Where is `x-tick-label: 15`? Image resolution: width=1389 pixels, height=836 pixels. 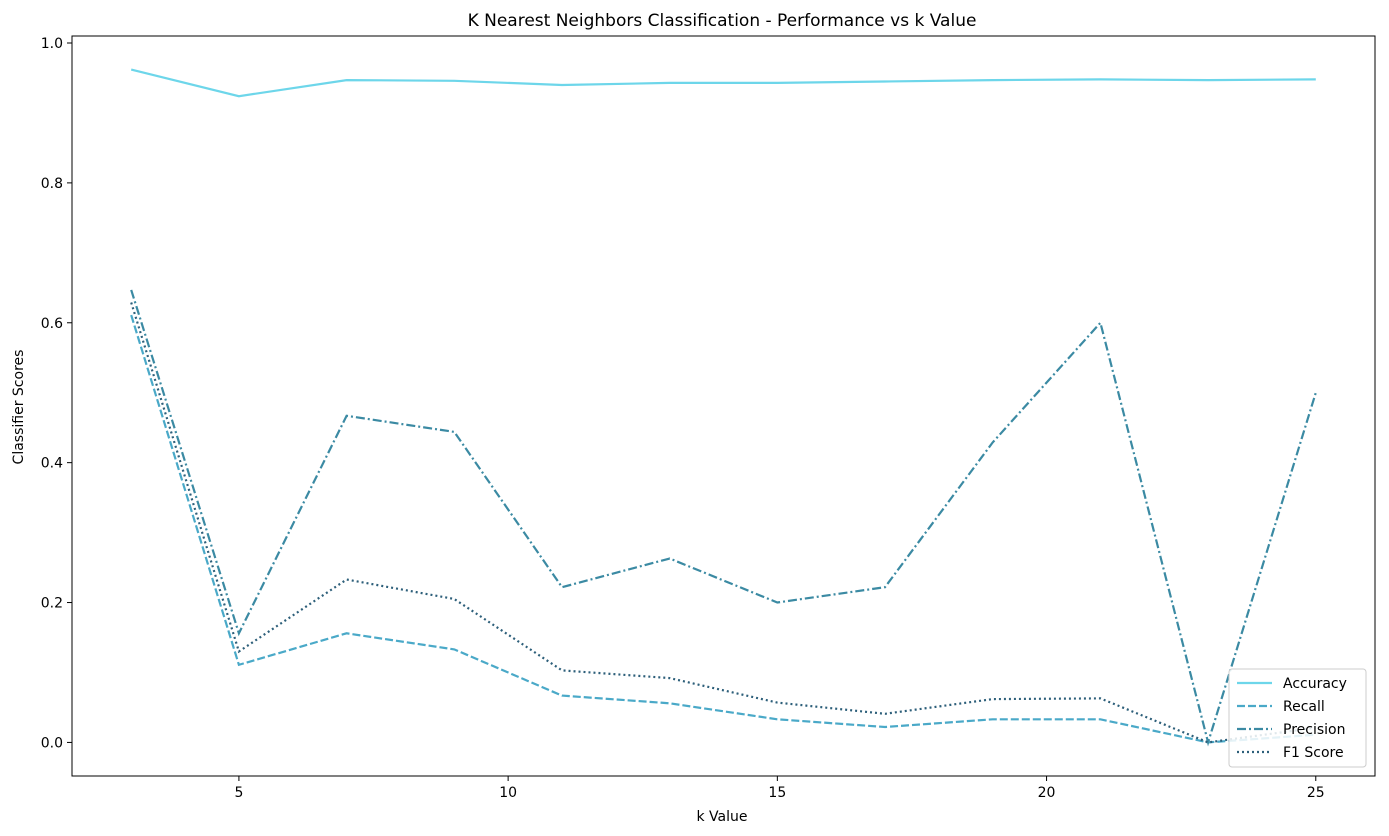
x-tick-label: 15 is located at coordinates (777, 793).